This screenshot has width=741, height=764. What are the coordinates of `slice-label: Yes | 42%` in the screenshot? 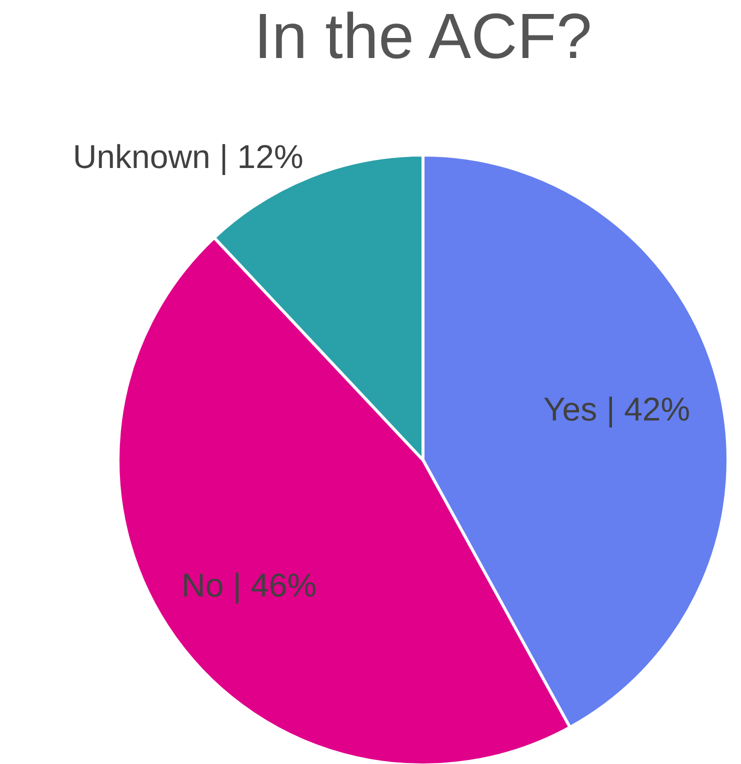 It's located at (616, 409).